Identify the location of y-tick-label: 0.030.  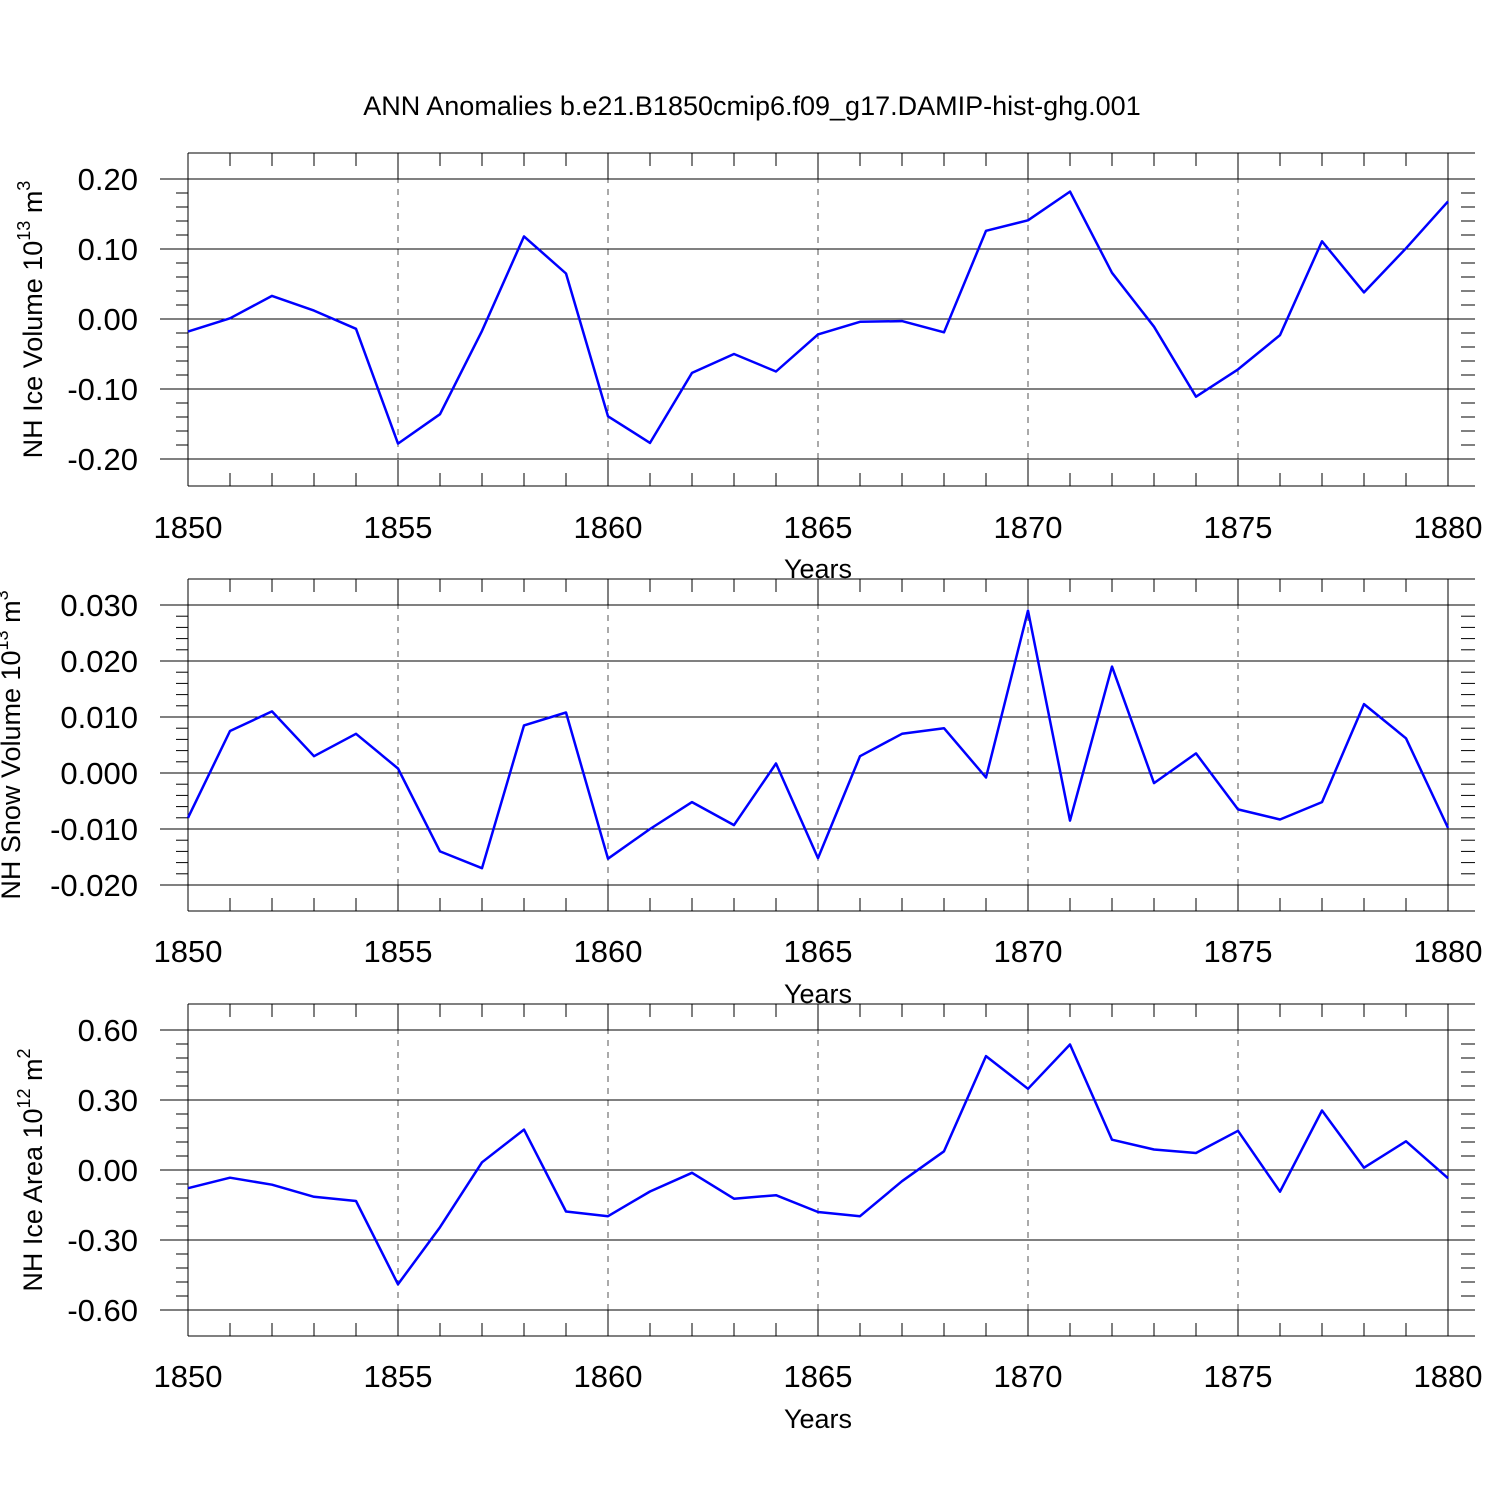
(99, 605).